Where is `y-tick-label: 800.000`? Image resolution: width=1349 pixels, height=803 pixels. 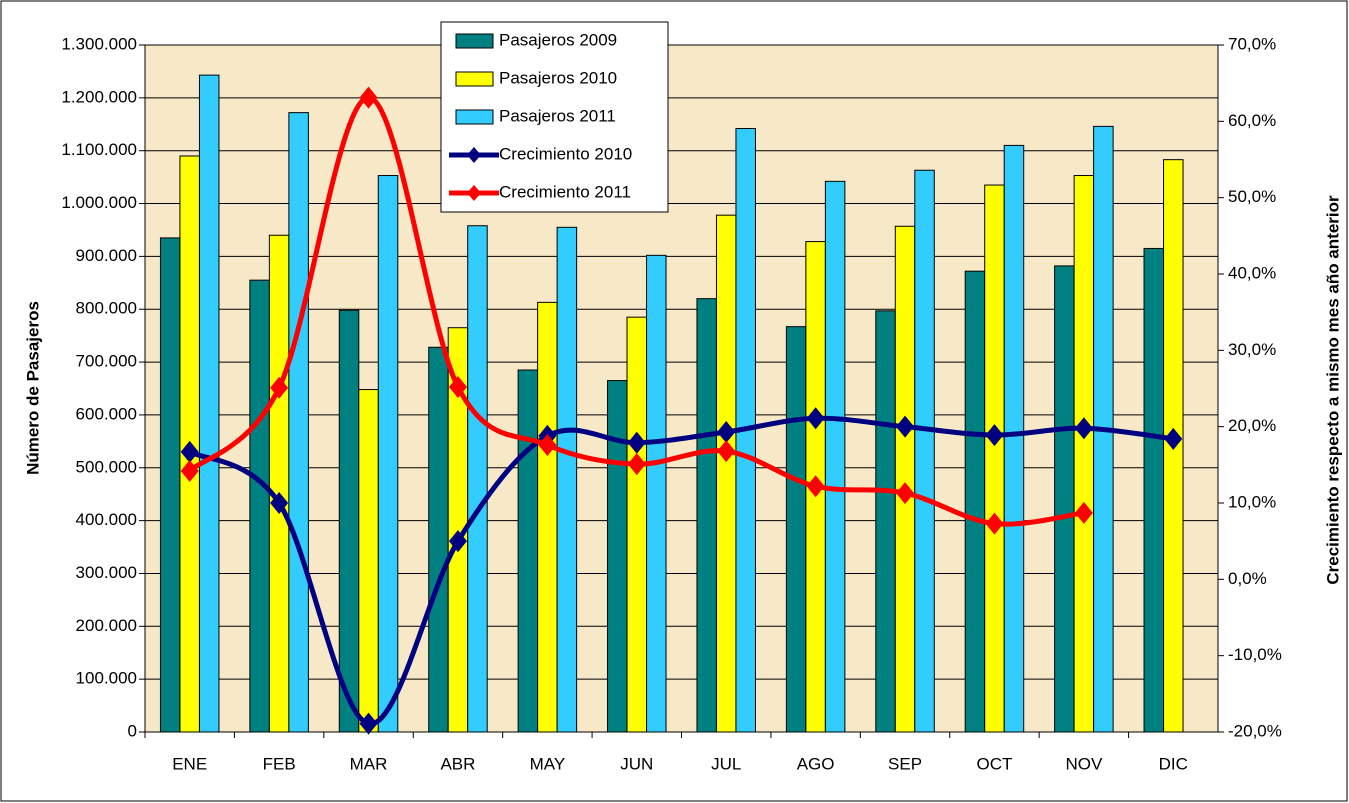
y-tick-label: 800.000 is located at coordinates (106, 308).